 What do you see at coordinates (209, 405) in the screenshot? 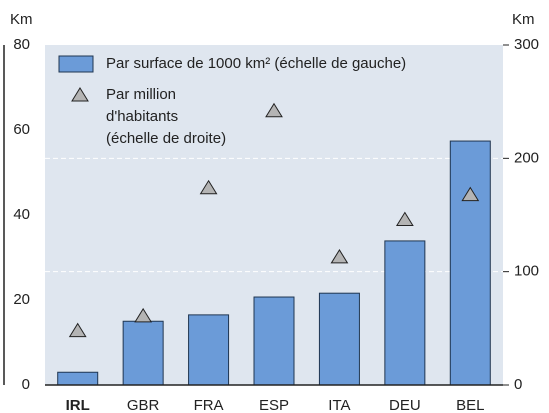
I see `x-tick-label: FRA` at bounding box center [209, 405].